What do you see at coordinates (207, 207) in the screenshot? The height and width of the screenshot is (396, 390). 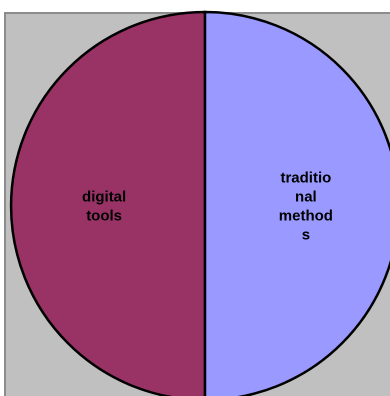 I see `pie-labels: digital tools traditio nal method s` at bounding box center [207, 207].